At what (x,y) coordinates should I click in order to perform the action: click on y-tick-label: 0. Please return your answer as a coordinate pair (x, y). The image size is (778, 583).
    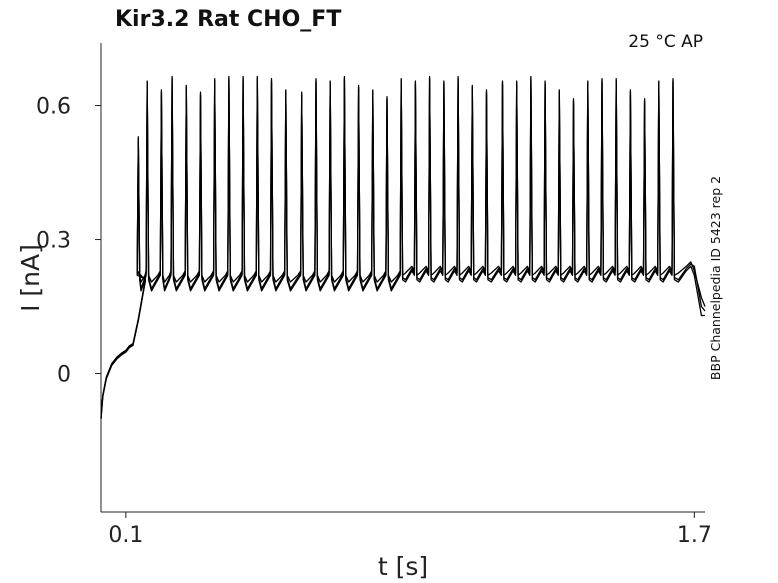
    Looking at the image, I should click on (64, 375).